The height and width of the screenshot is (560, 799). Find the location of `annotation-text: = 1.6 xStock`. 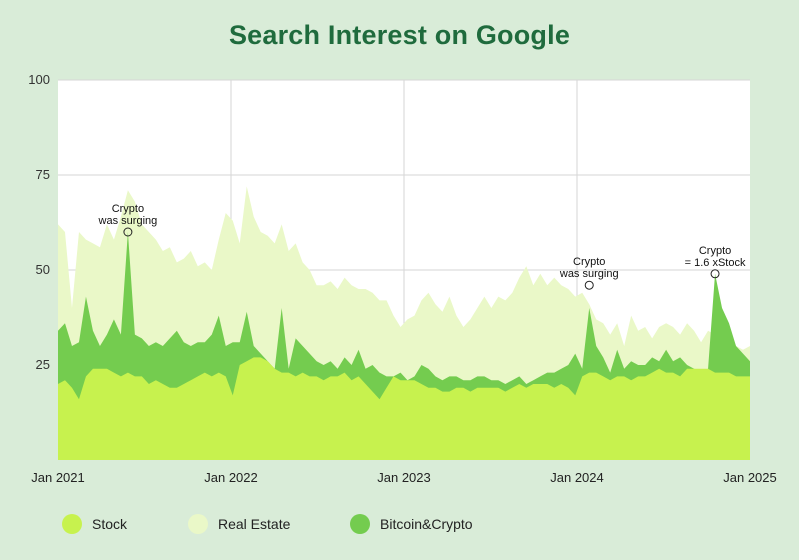

annotation-text: = 1.6 xStock is located at coordinates (715, 263).